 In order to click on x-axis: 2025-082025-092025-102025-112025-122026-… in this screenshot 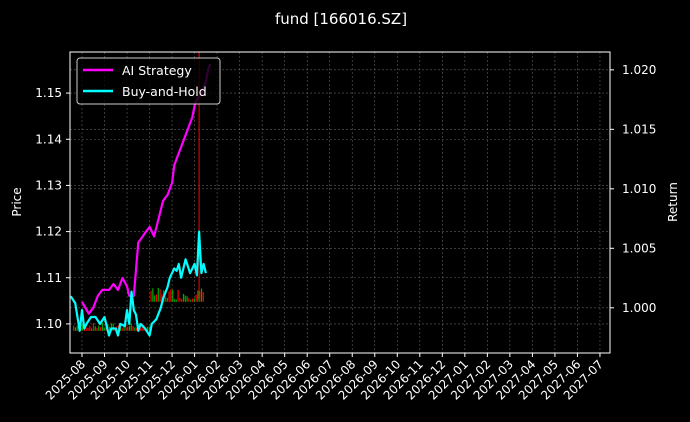, I will do `click(324, 378)`.